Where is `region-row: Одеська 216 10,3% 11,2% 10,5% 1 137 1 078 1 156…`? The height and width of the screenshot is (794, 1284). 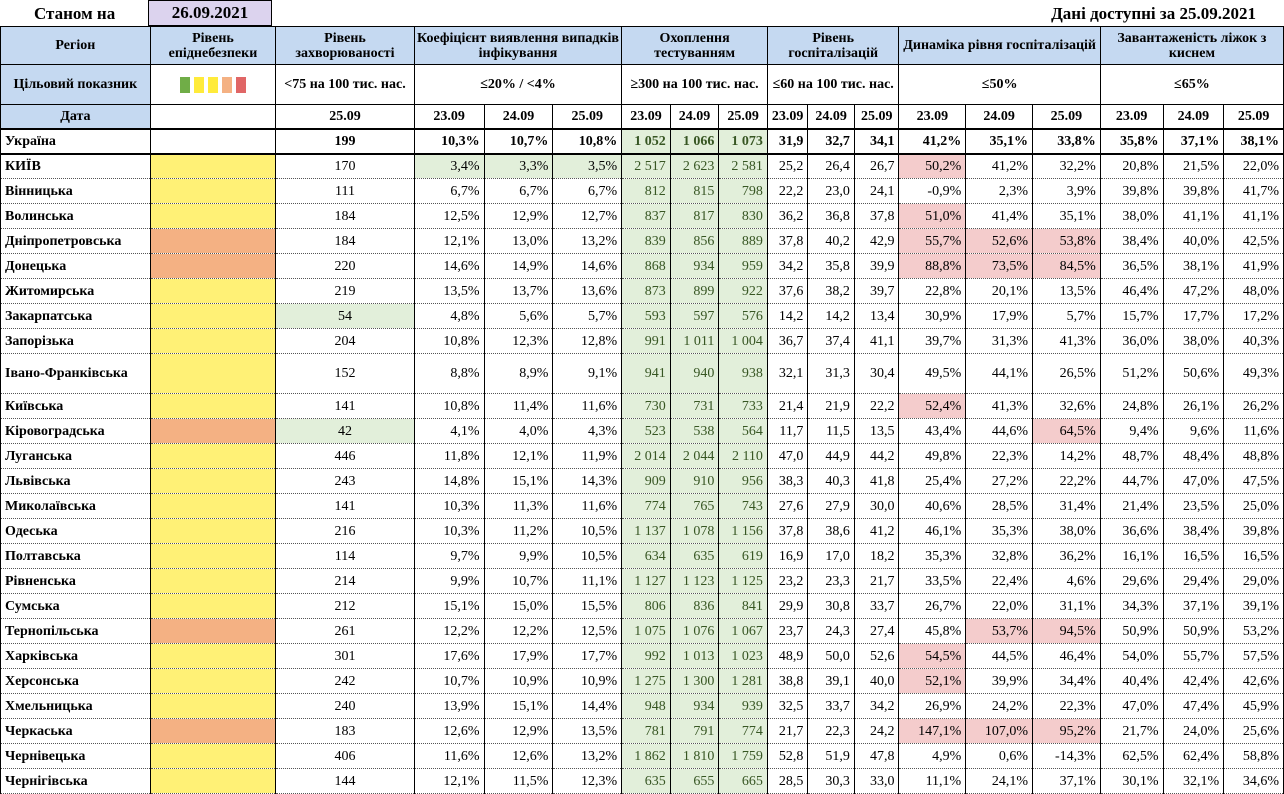
region-row: Одеська 216 10,3% 11,2% 10,5% 1 137 1 078 1 156… is located at coordinates (642, 531).